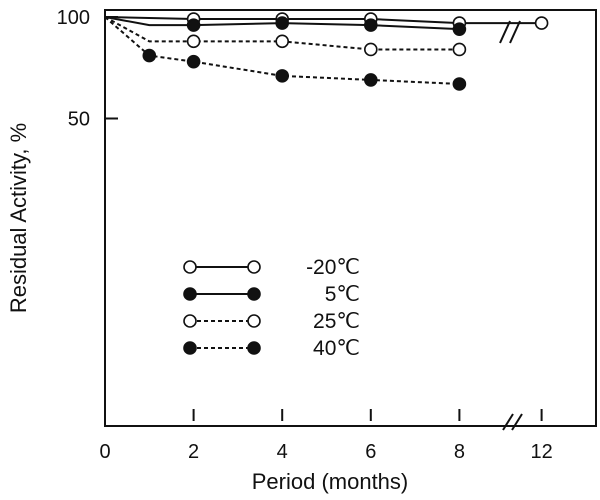 Image resolution: width=600 pixels, height=500 pixels. I want to click on series-group, so click(326, 51).